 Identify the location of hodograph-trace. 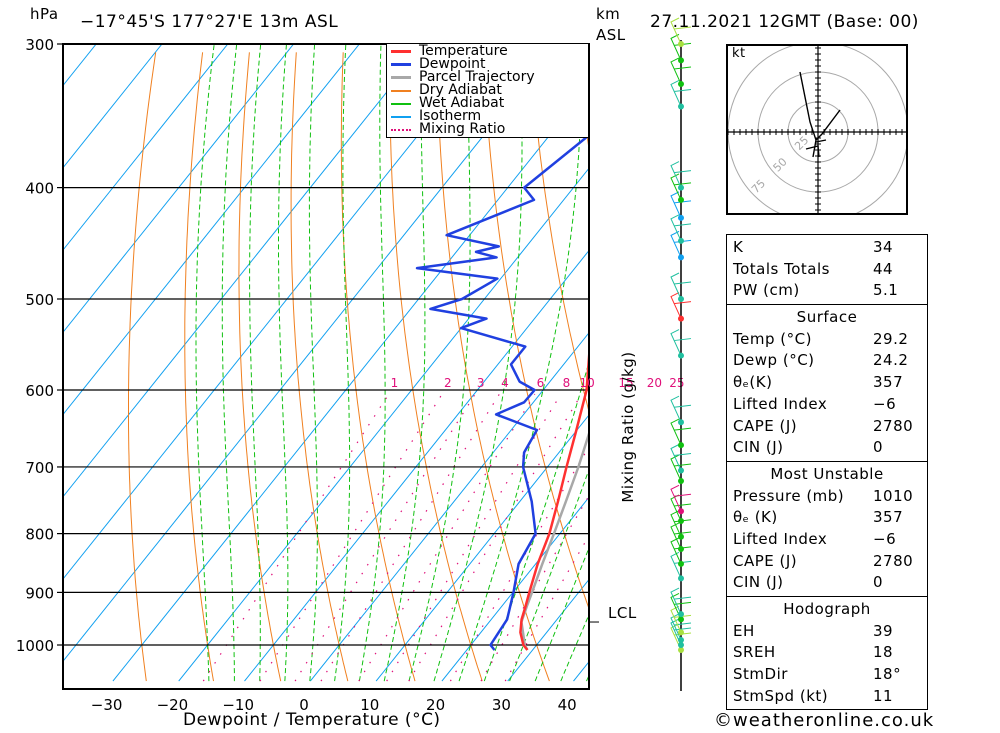
(820, 114).